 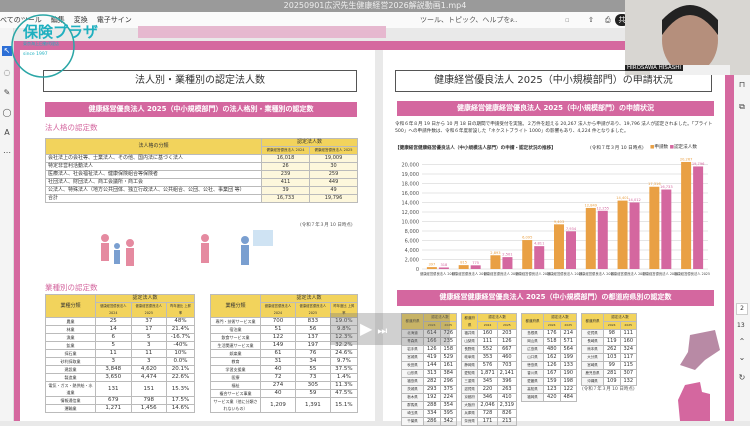 I want to click on data-label: 6,095, so click(x=527, y=238).